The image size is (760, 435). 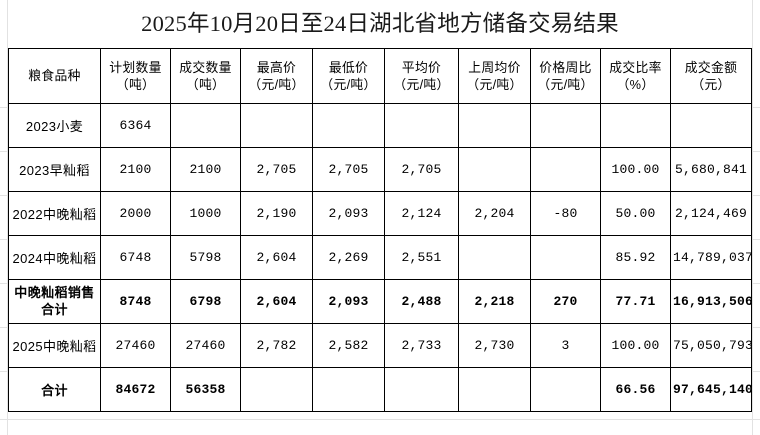 I want to click on cell-variety: 2022中晚籼稻, so click(x=54, y=213).